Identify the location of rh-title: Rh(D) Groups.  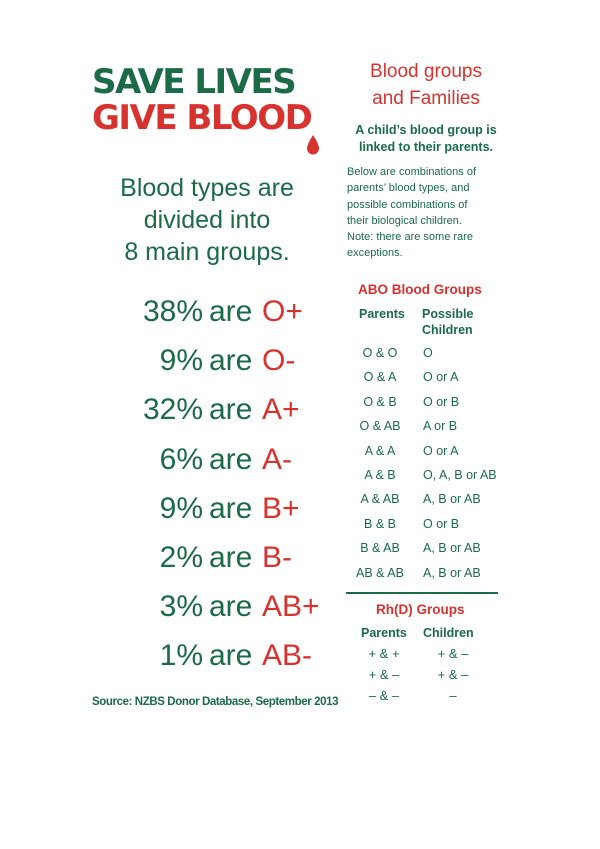
(420, 609).